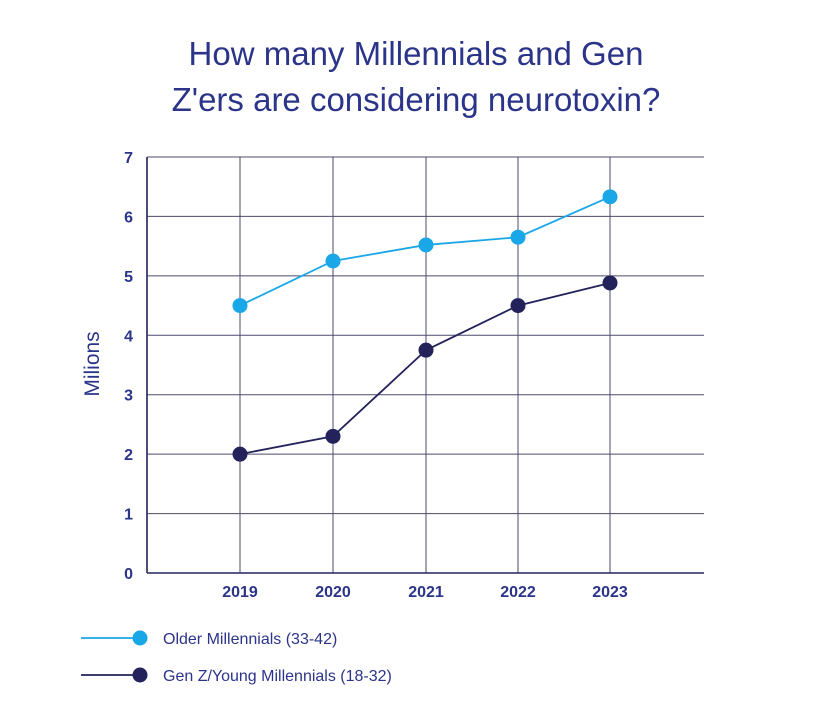 The image size is (832, 721). Describe the element at coordinates (416, 99) in the screenshot. I see `chart-title-line-2: Z'ers are considering neurotoxin?` at that location.